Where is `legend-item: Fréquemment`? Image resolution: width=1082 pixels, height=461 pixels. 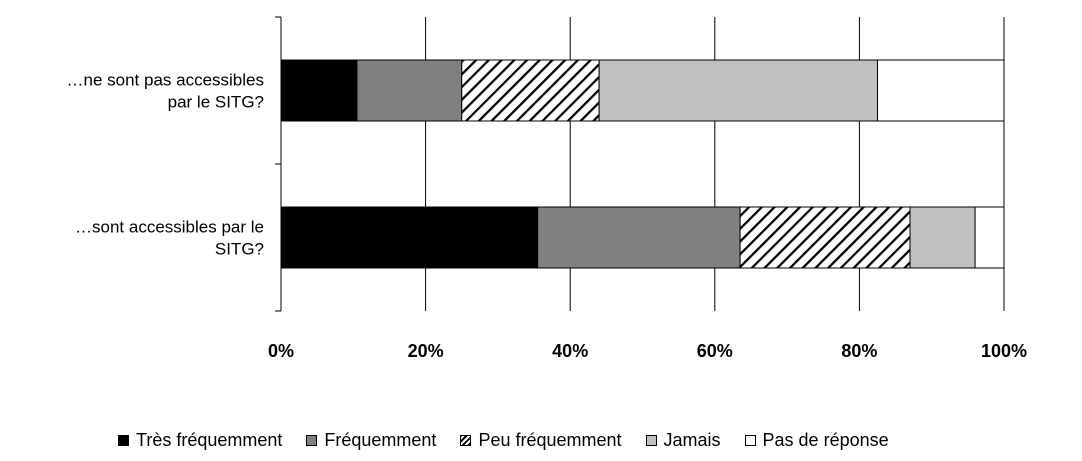
legend-item: Fréquemment is located at coordinates (371, 440).